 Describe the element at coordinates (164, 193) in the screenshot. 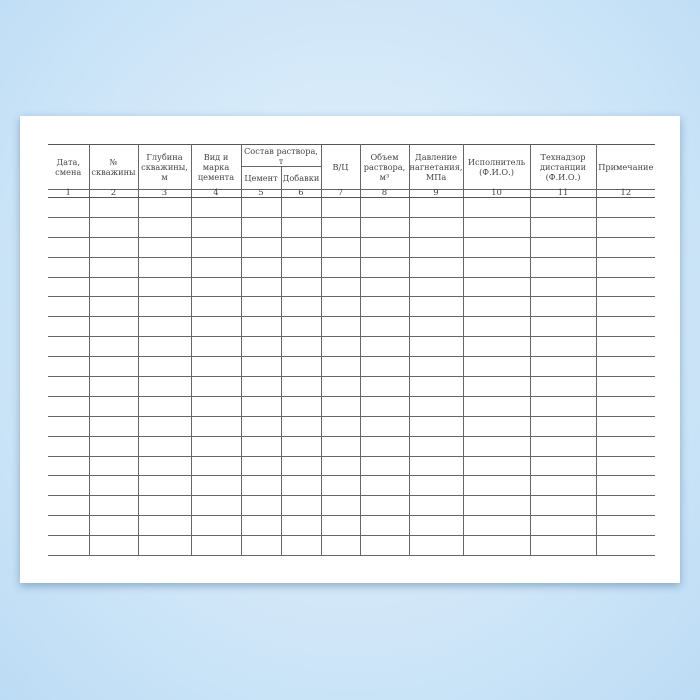

I see `column-number: 3` at that location.